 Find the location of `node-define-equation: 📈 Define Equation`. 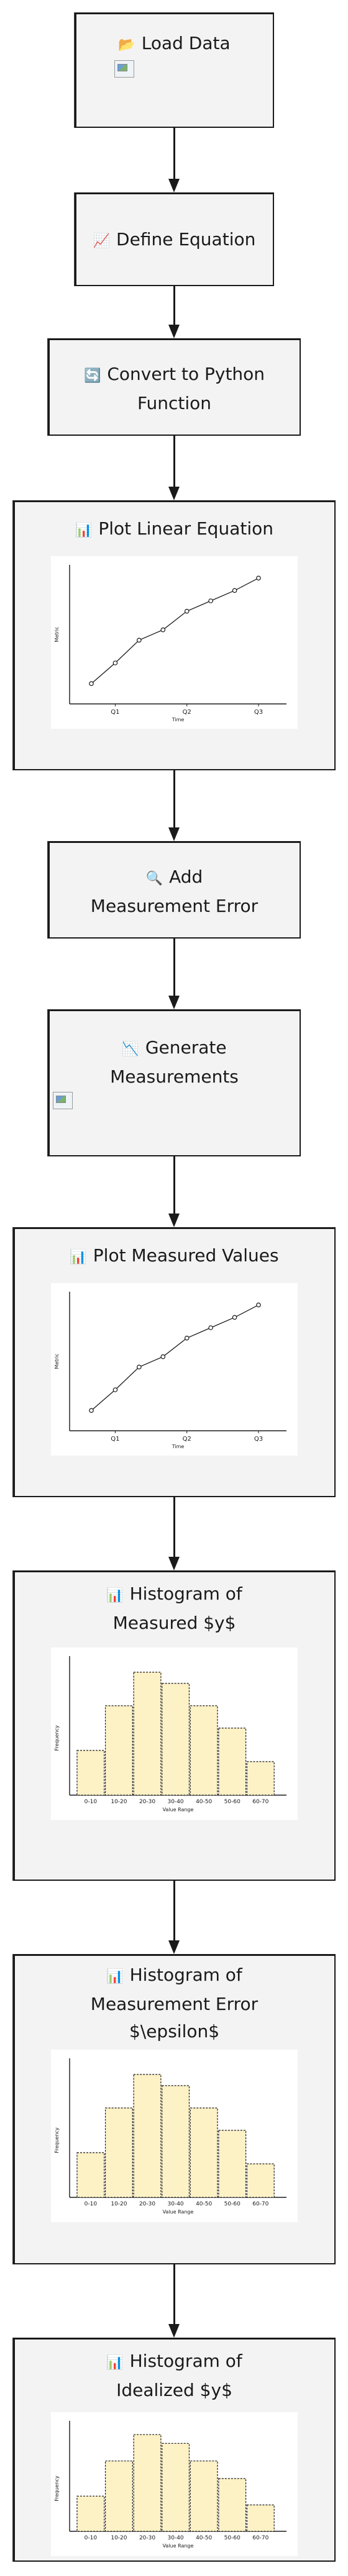

node-define-equation: 📈 Define Equation is located at coordinates (174, 239).